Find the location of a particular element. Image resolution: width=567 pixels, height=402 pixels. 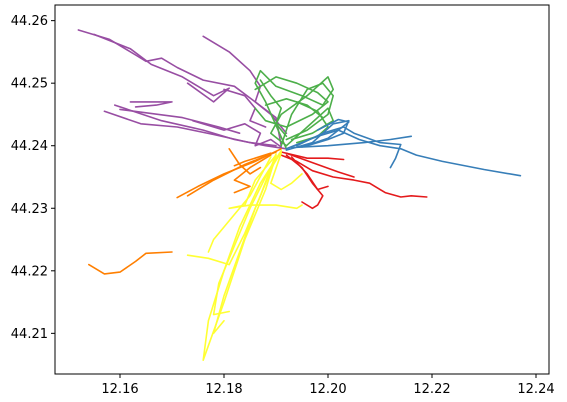

y-tick-label: 44.25 is located at coordinates (29, 84).